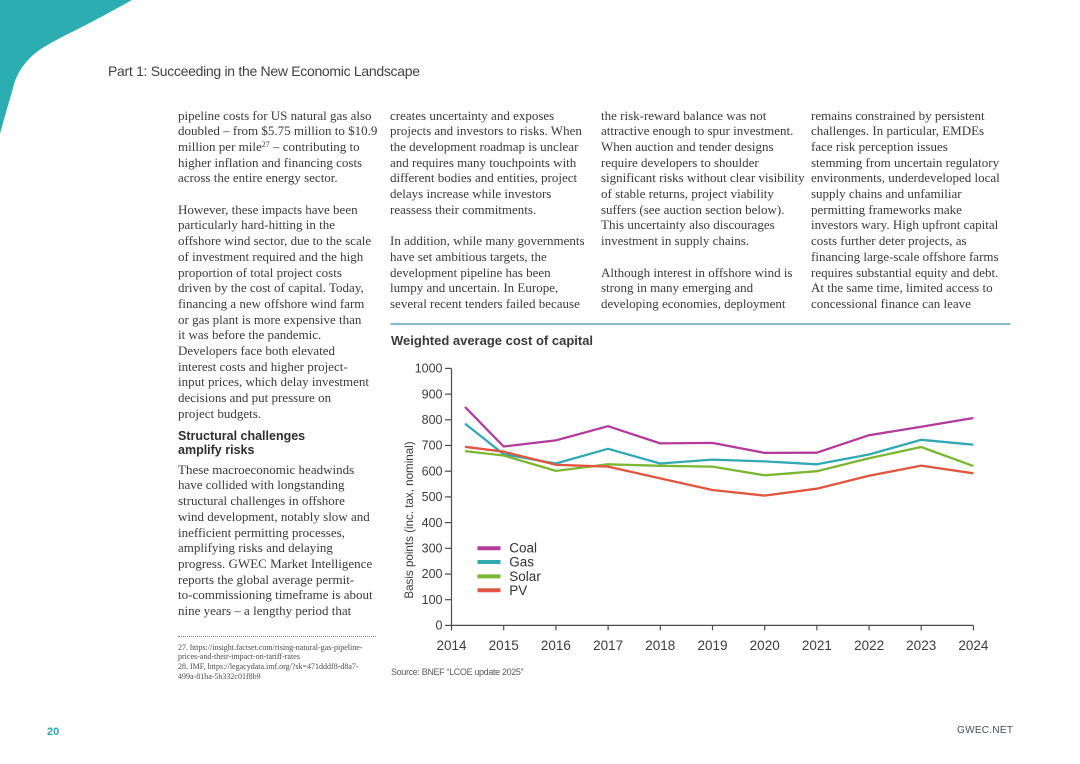  What do you see at coordinates (521, 562) in the screenshot?
I see `svg-text: Gas` at bounding box center [521, 562].